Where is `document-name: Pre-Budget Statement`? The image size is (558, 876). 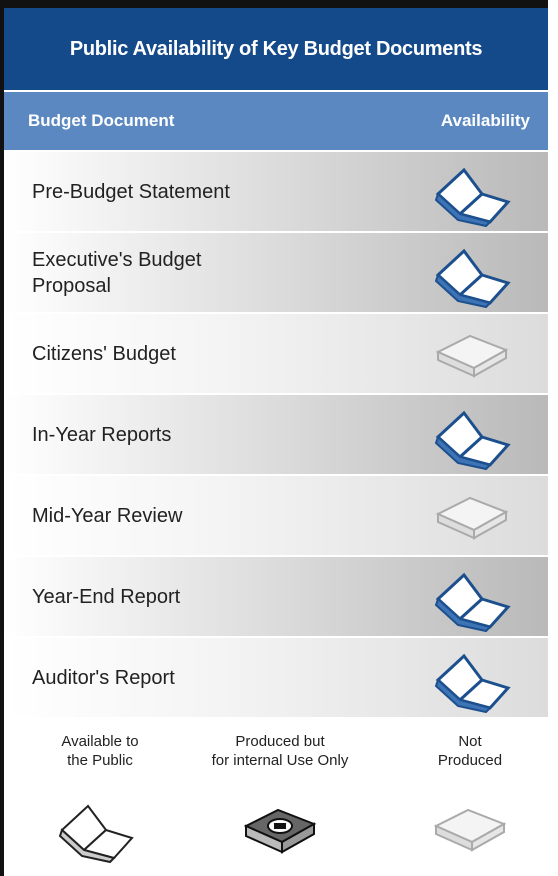 document-name: Pre-Budget Statement is located at coordinates (131, 192).